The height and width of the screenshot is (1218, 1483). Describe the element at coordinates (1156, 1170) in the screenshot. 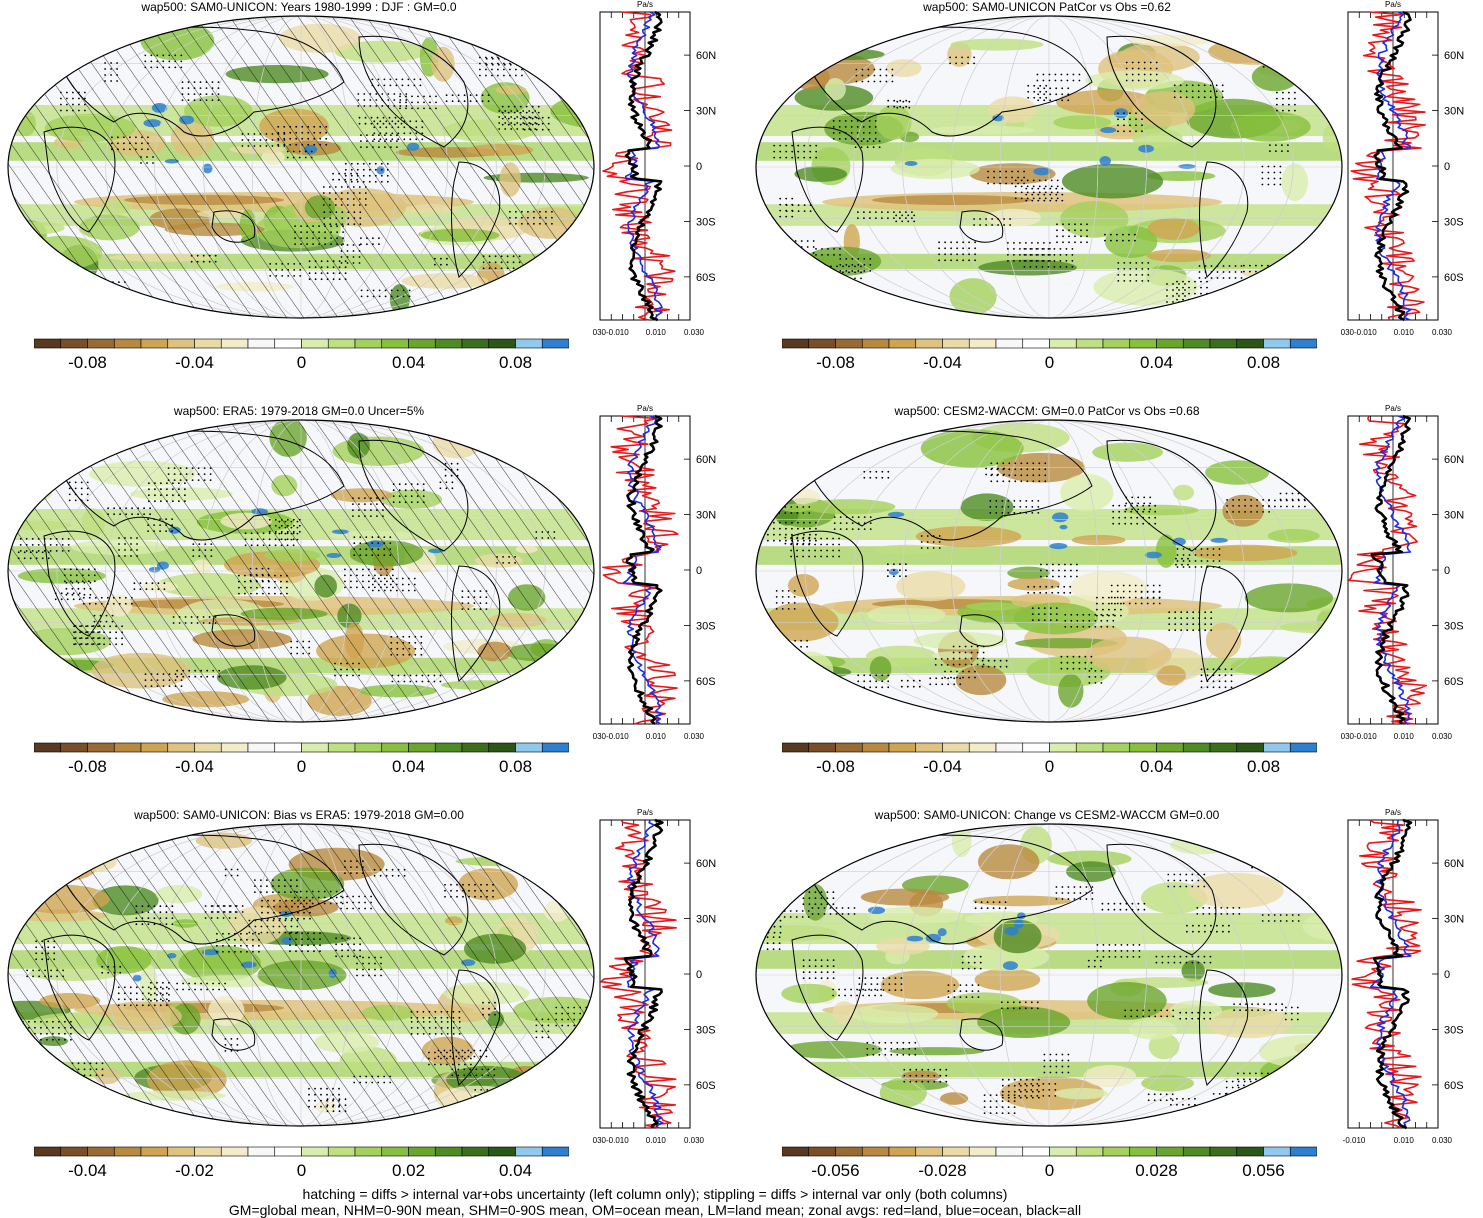

I see `colorbar-tick-label: 0.028` at that location.